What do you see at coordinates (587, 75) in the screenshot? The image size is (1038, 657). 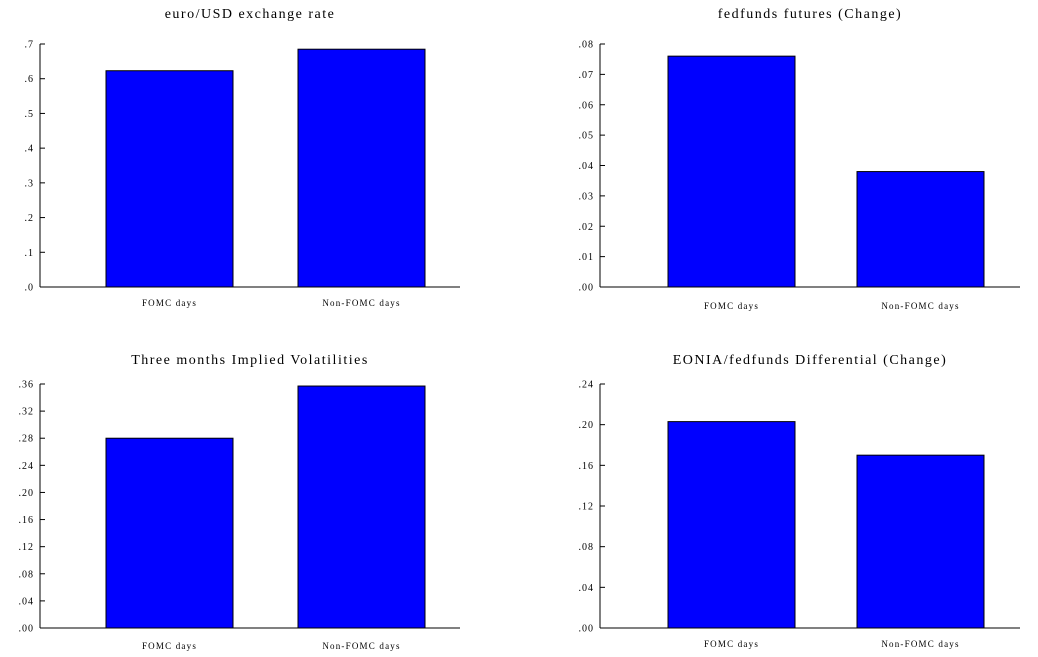 I see `y-tick-label: .07` at bounding box center [587, 75].